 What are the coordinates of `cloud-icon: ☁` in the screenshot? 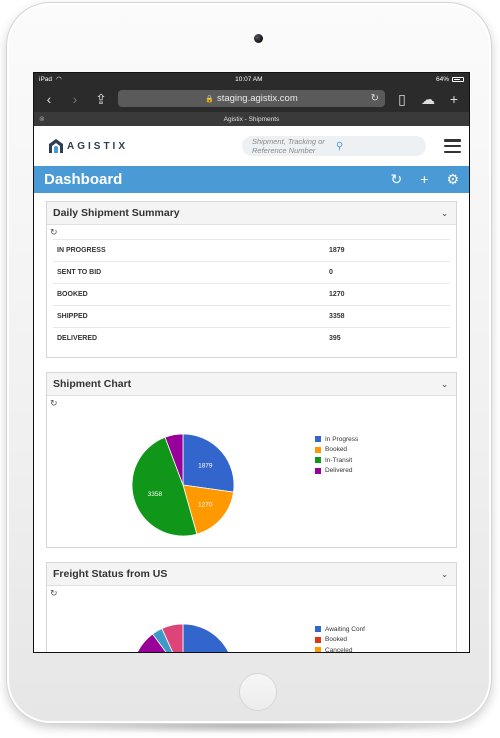 It's located at (428, 98).